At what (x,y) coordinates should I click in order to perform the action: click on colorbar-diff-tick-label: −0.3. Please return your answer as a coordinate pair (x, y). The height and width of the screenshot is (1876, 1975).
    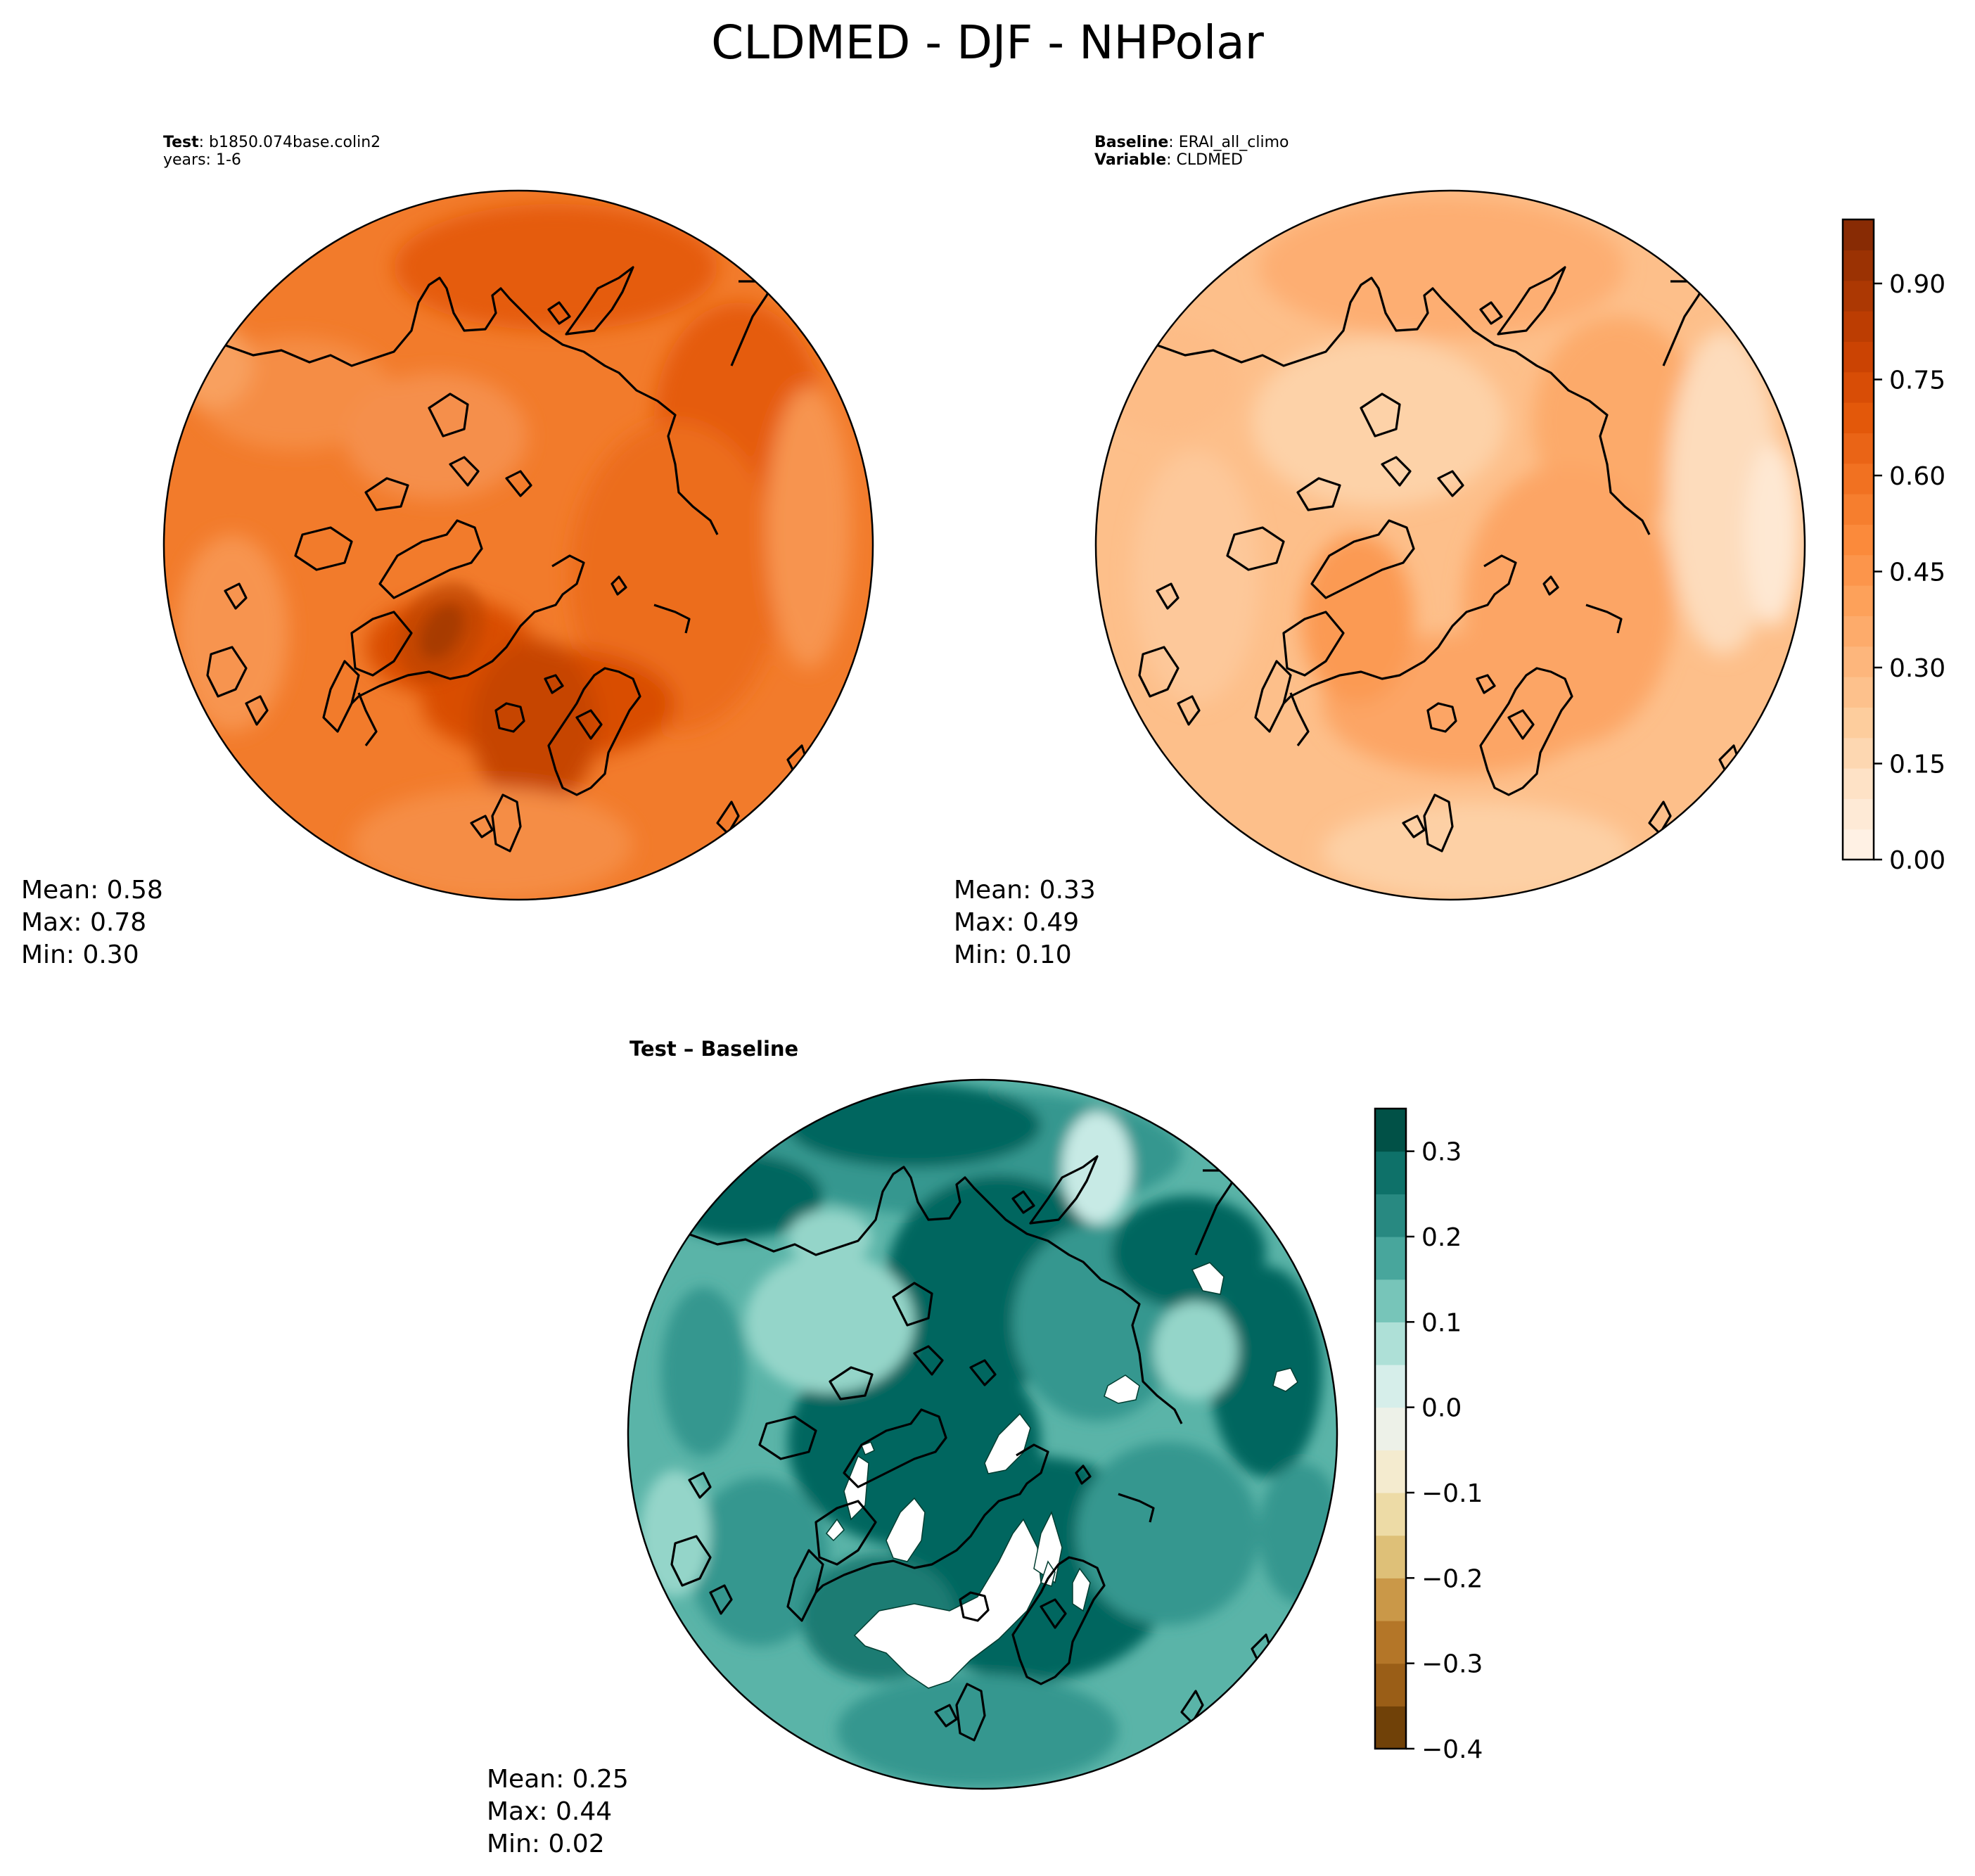
    Looking at the image, I should click on (1452, 1664).